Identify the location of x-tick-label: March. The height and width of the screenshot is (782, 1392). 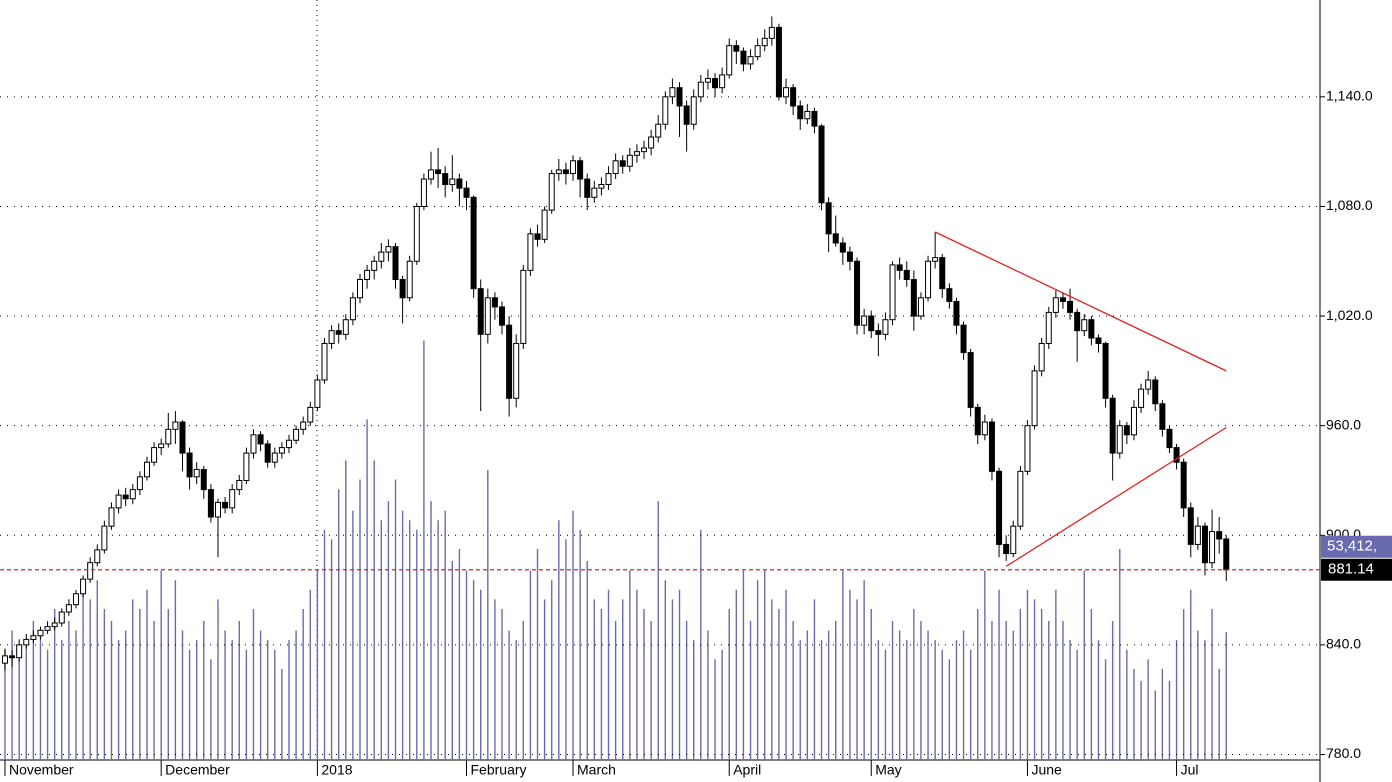
(596, 770).